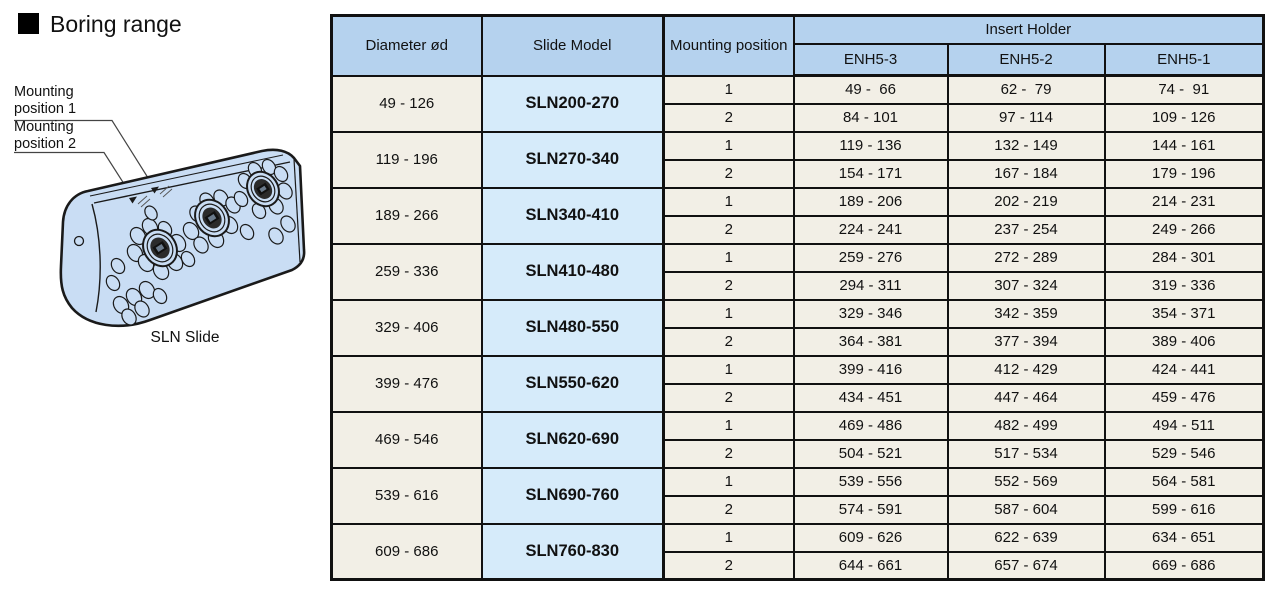  Describe the element at coordinates (1026, 313) in the screenshot. I see `insert-holder-range-cell: 342 - 359` at that location.